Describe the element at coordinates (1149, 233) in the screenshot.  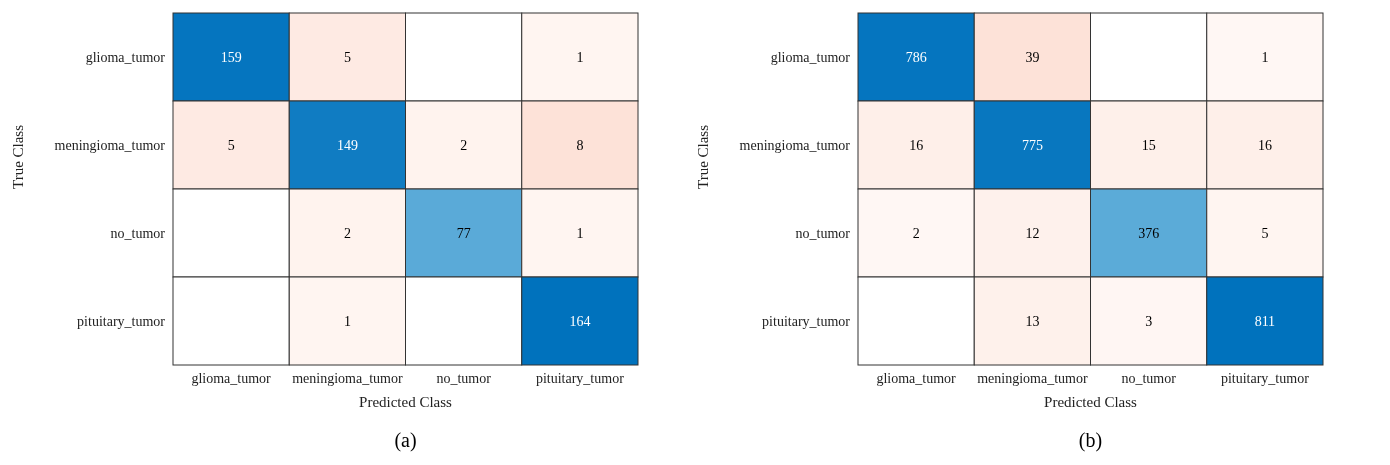
I see `data-label: 376` at that location.